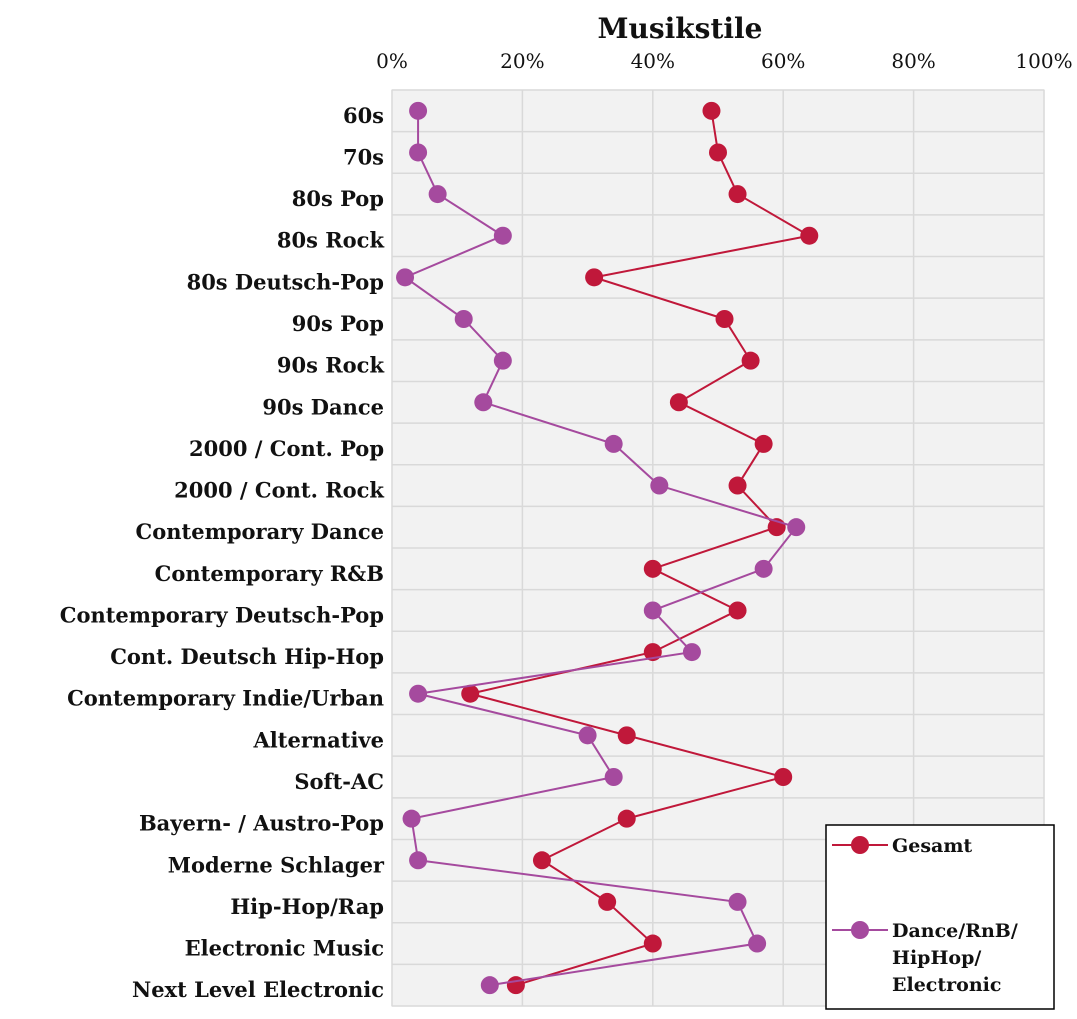  What do you see at coordinates (392, 61) in the screenshot?
I see `x-tick-label: 0%` at bounding box center [392, 61].